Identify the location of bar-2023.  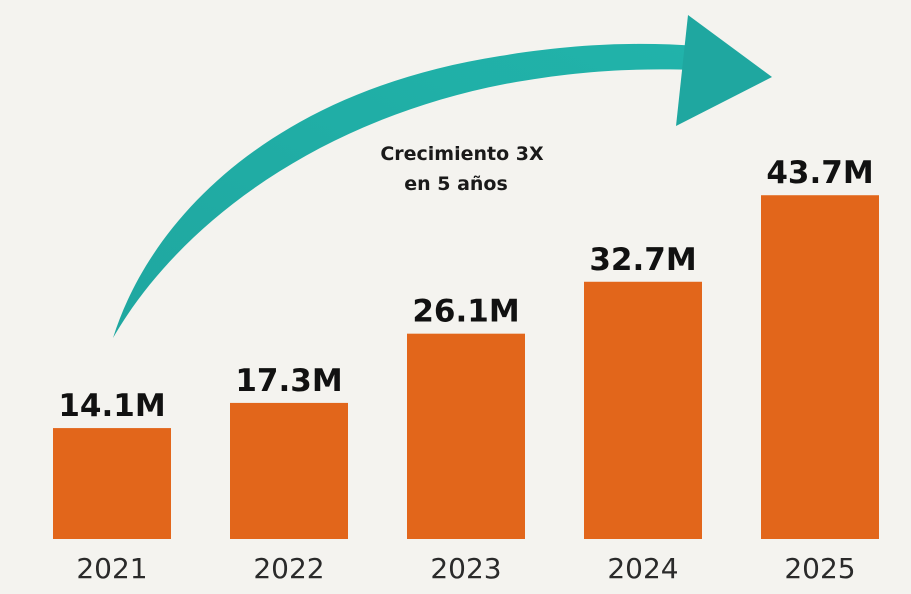
(466, 436).